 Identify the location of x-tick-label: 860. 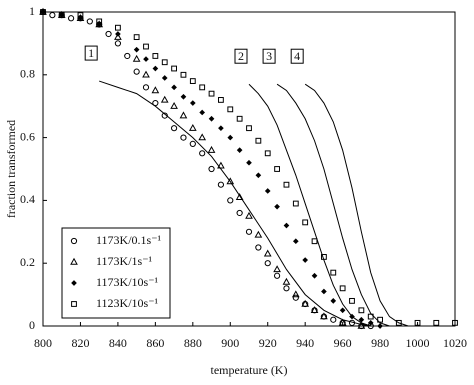
(155, 343).